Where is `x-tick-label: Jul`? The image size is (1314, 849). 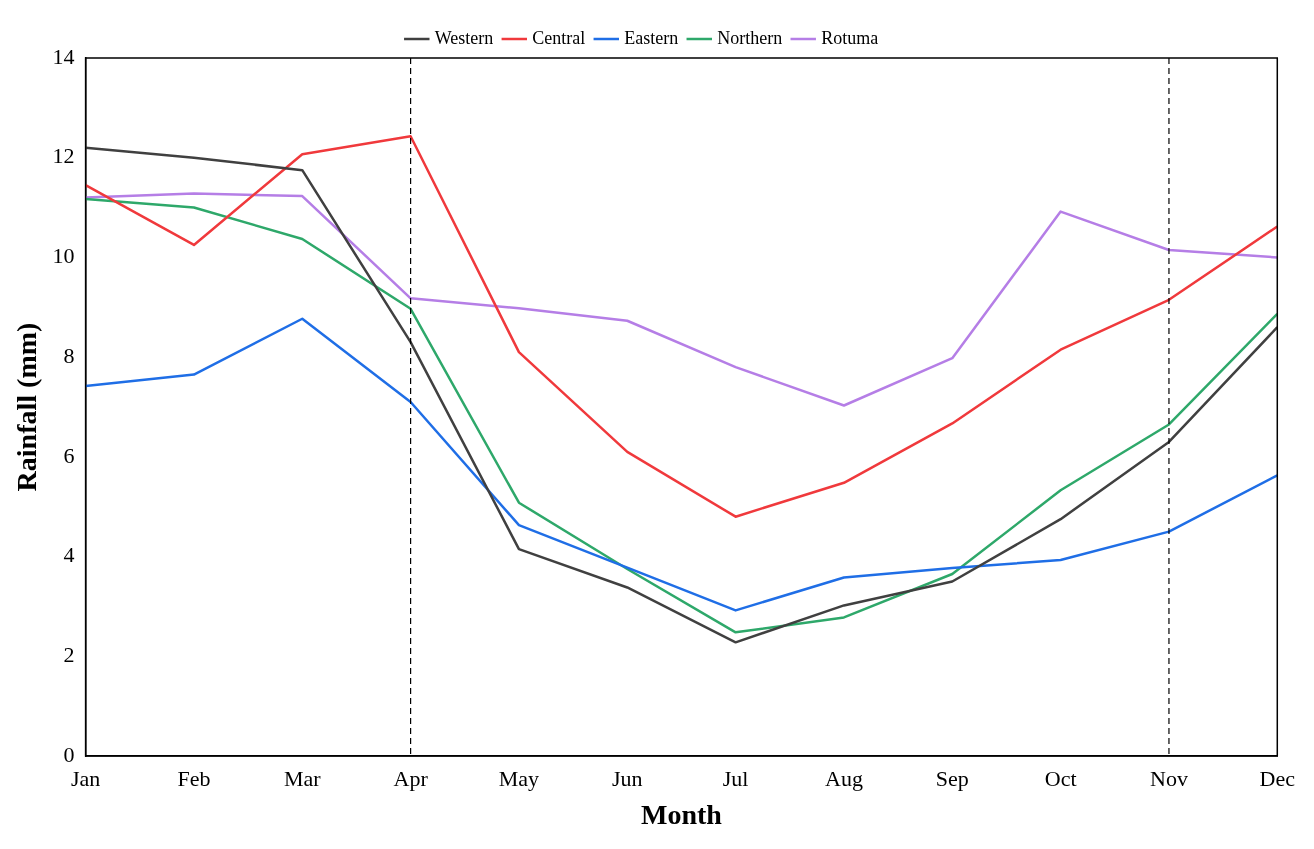 x-tick-label: Jul is located at coordinates (735, 778).